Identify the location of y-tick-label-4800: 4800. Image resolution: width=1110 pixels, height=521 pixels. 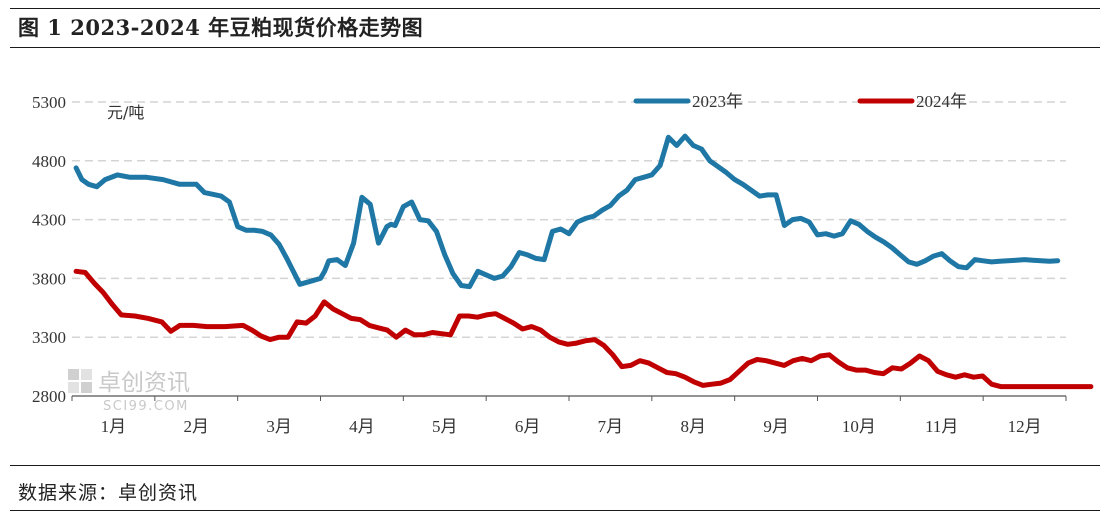
(49, 161).